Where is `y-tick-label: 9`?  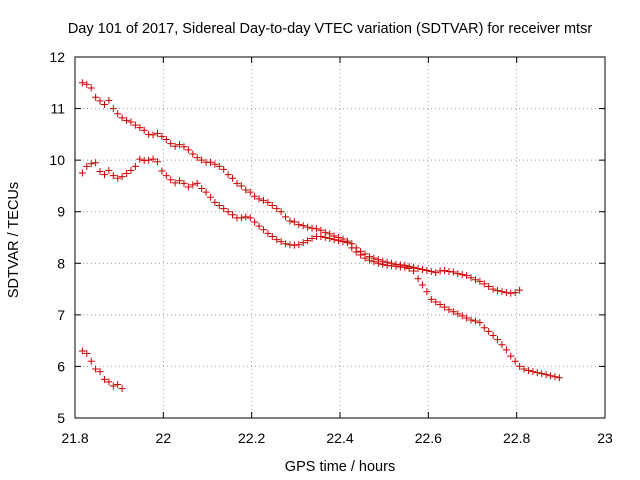 y-tick-label: 9 is located at coordinates (61, 212).